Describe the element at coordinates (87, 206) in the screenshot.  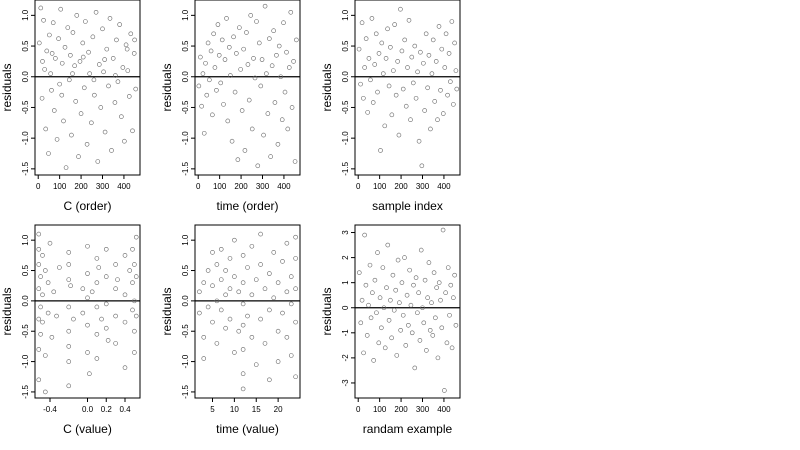
I see `x-axis-title: C (order)` at that location.